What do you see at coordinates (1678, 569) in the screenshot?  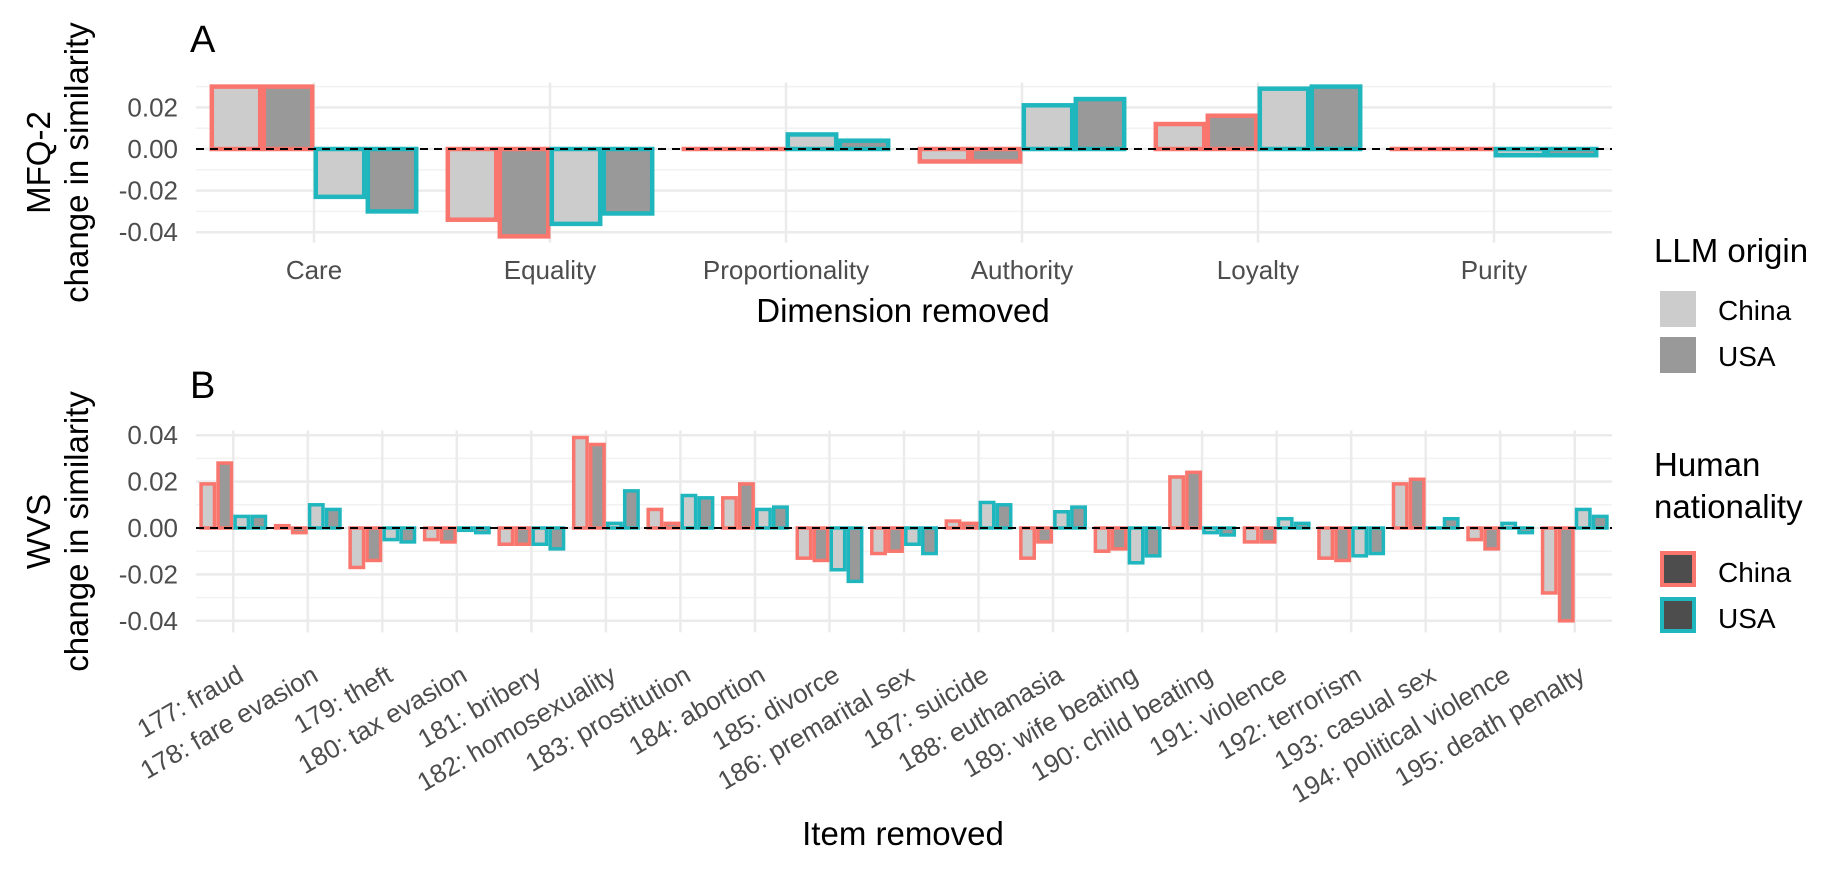 I see `legend-human-china-swatch` at bounding box center [1678, 569].